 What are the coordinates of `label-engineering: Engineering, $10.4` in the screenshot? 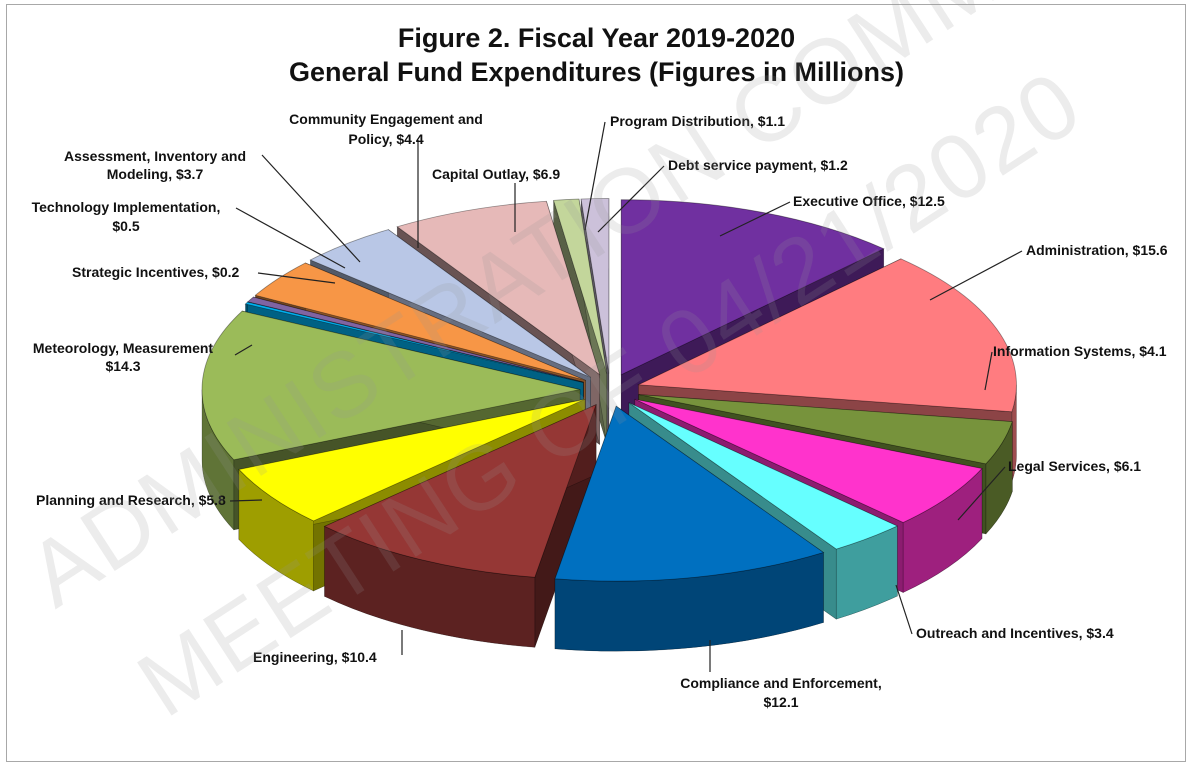 It's located at (315, 657).